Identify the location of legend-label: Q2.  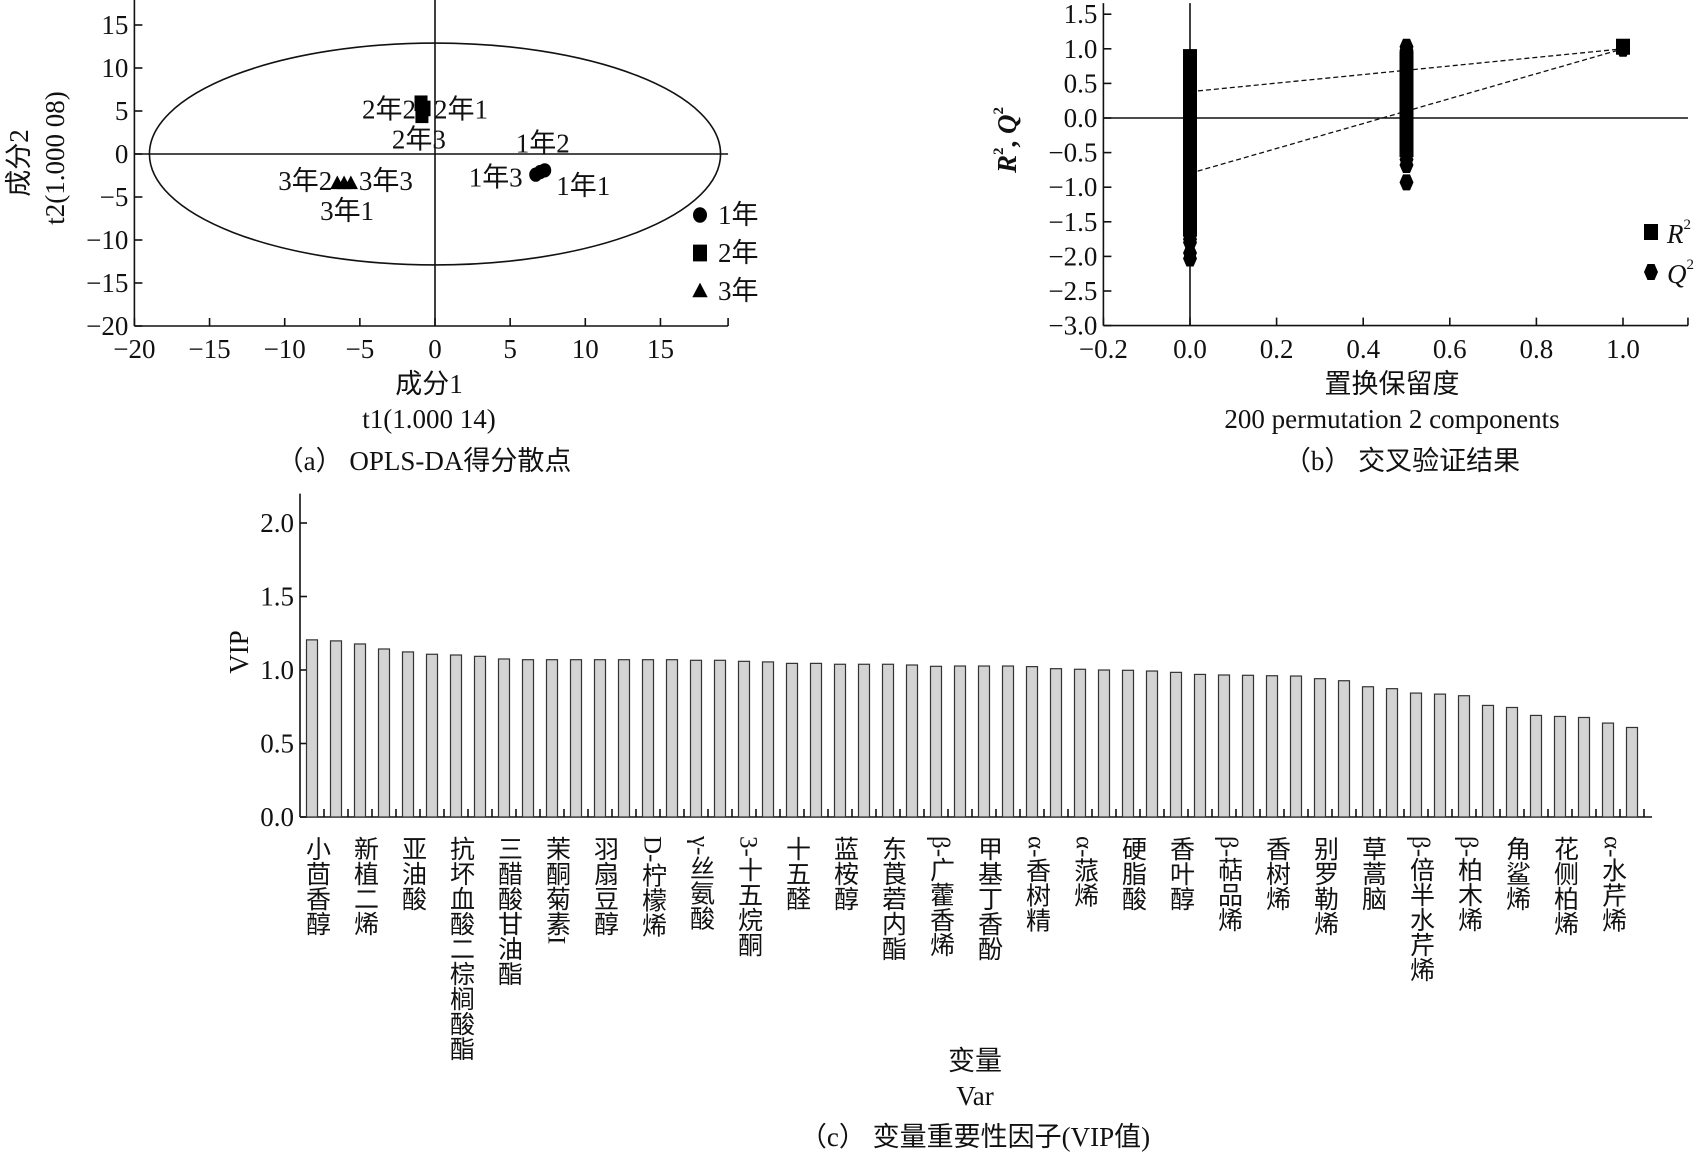
(1680, 273).